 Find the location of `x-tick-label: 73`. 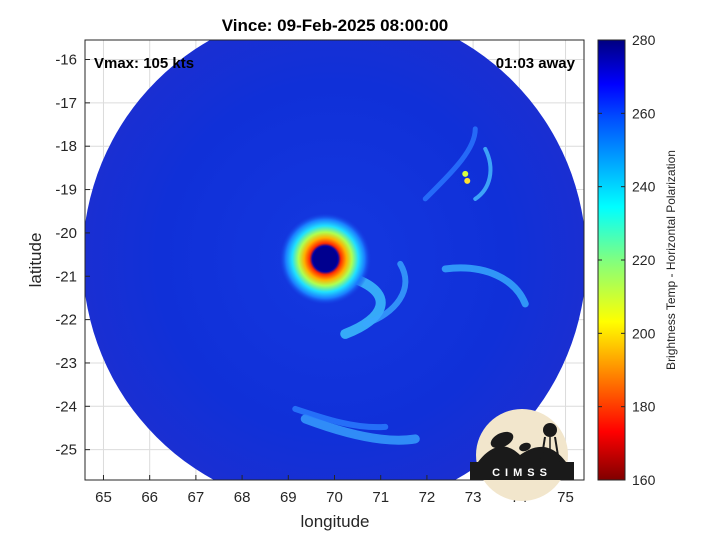

x-tick-label: 73 is located at coordinates (473, 497).